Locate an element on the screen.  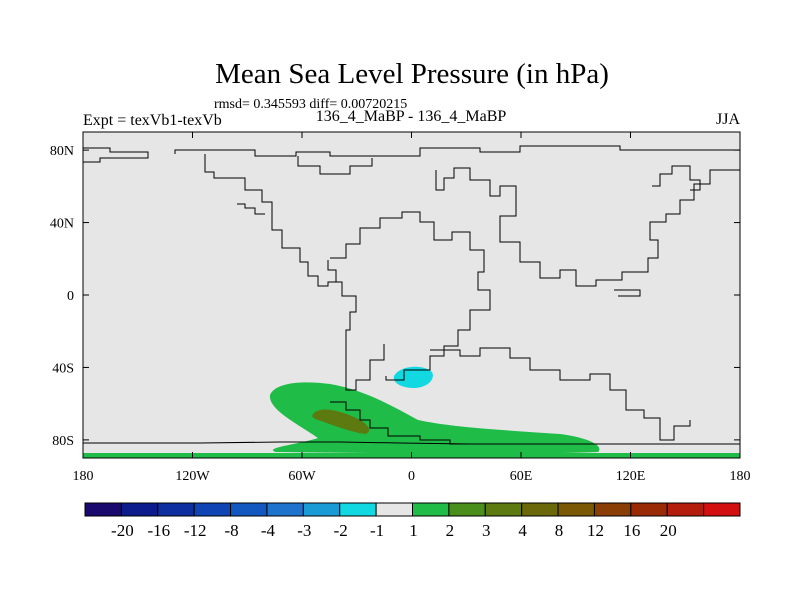
colorbar-label: 16 is located at coordinates (631, 530).